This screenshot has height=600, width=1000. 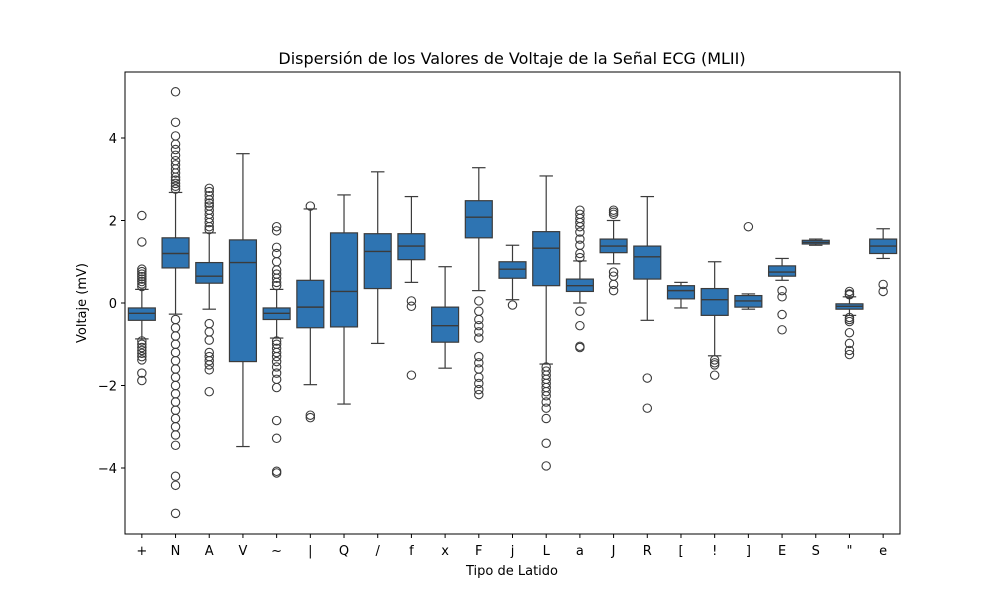 What do you see at coordinates (816, 551) in the screenshot?
I see `x-tick-label: S` at bounding box center [816, 551].